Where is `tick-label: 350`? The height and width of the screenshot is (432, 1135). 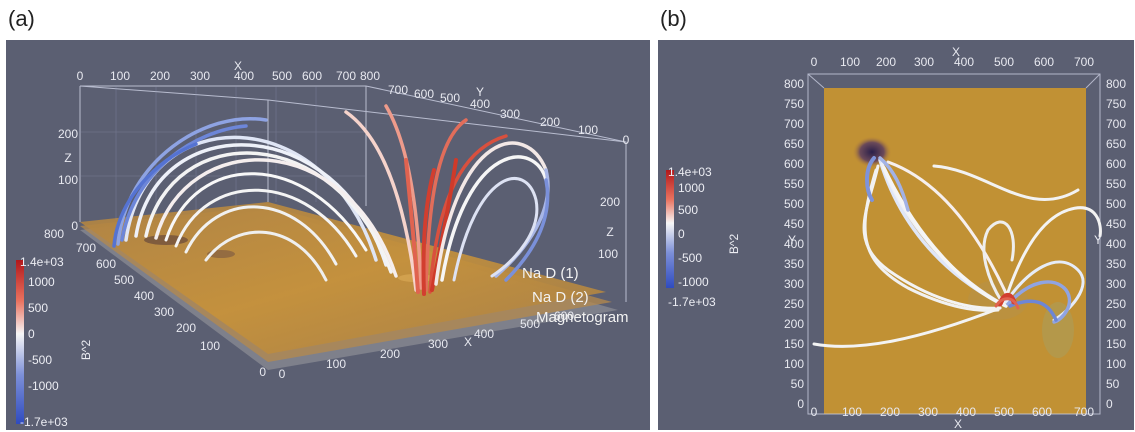 tick-label: 350 is located at coordinates (1116, 264).